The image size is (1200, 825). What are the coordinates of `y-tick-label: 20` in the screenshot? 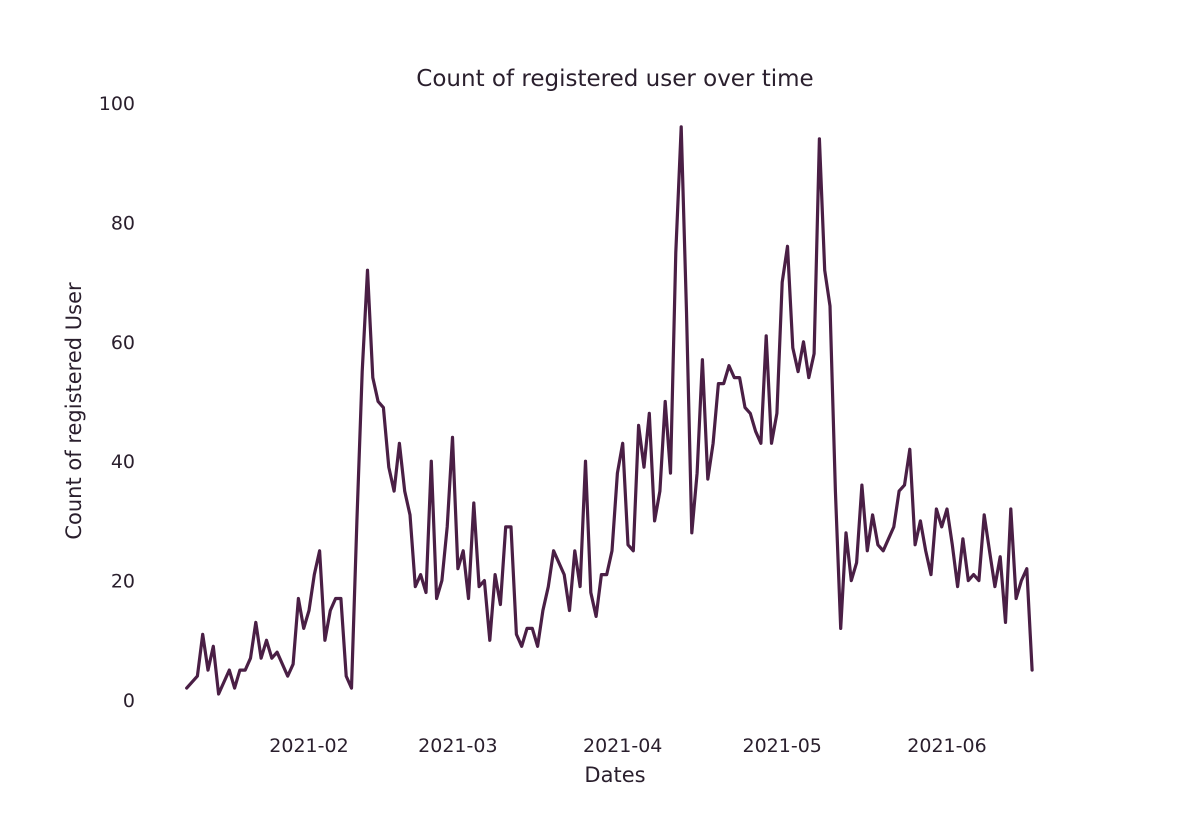 It's located at (123, 582).